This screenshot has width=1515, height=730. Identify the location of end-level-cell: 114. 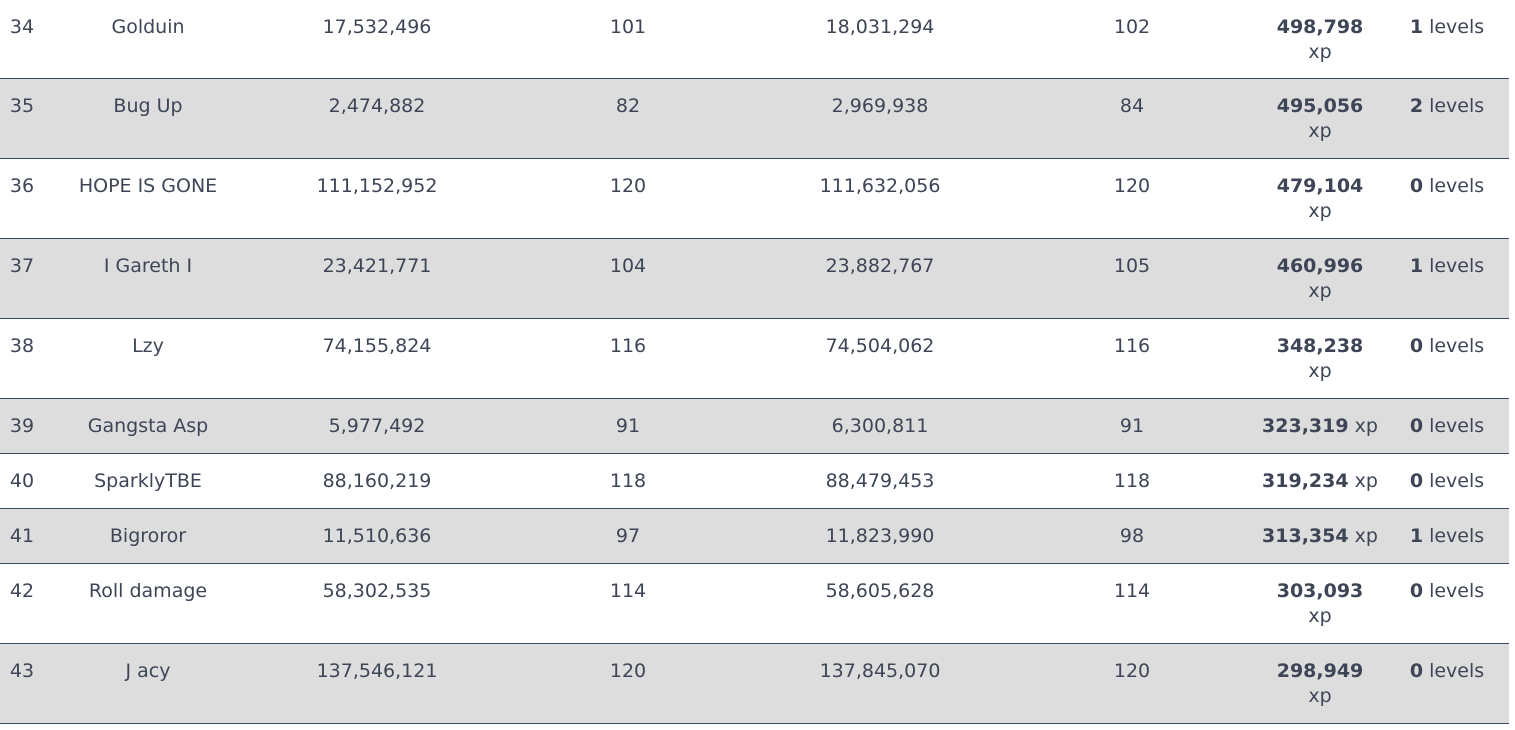
(1132, 591).